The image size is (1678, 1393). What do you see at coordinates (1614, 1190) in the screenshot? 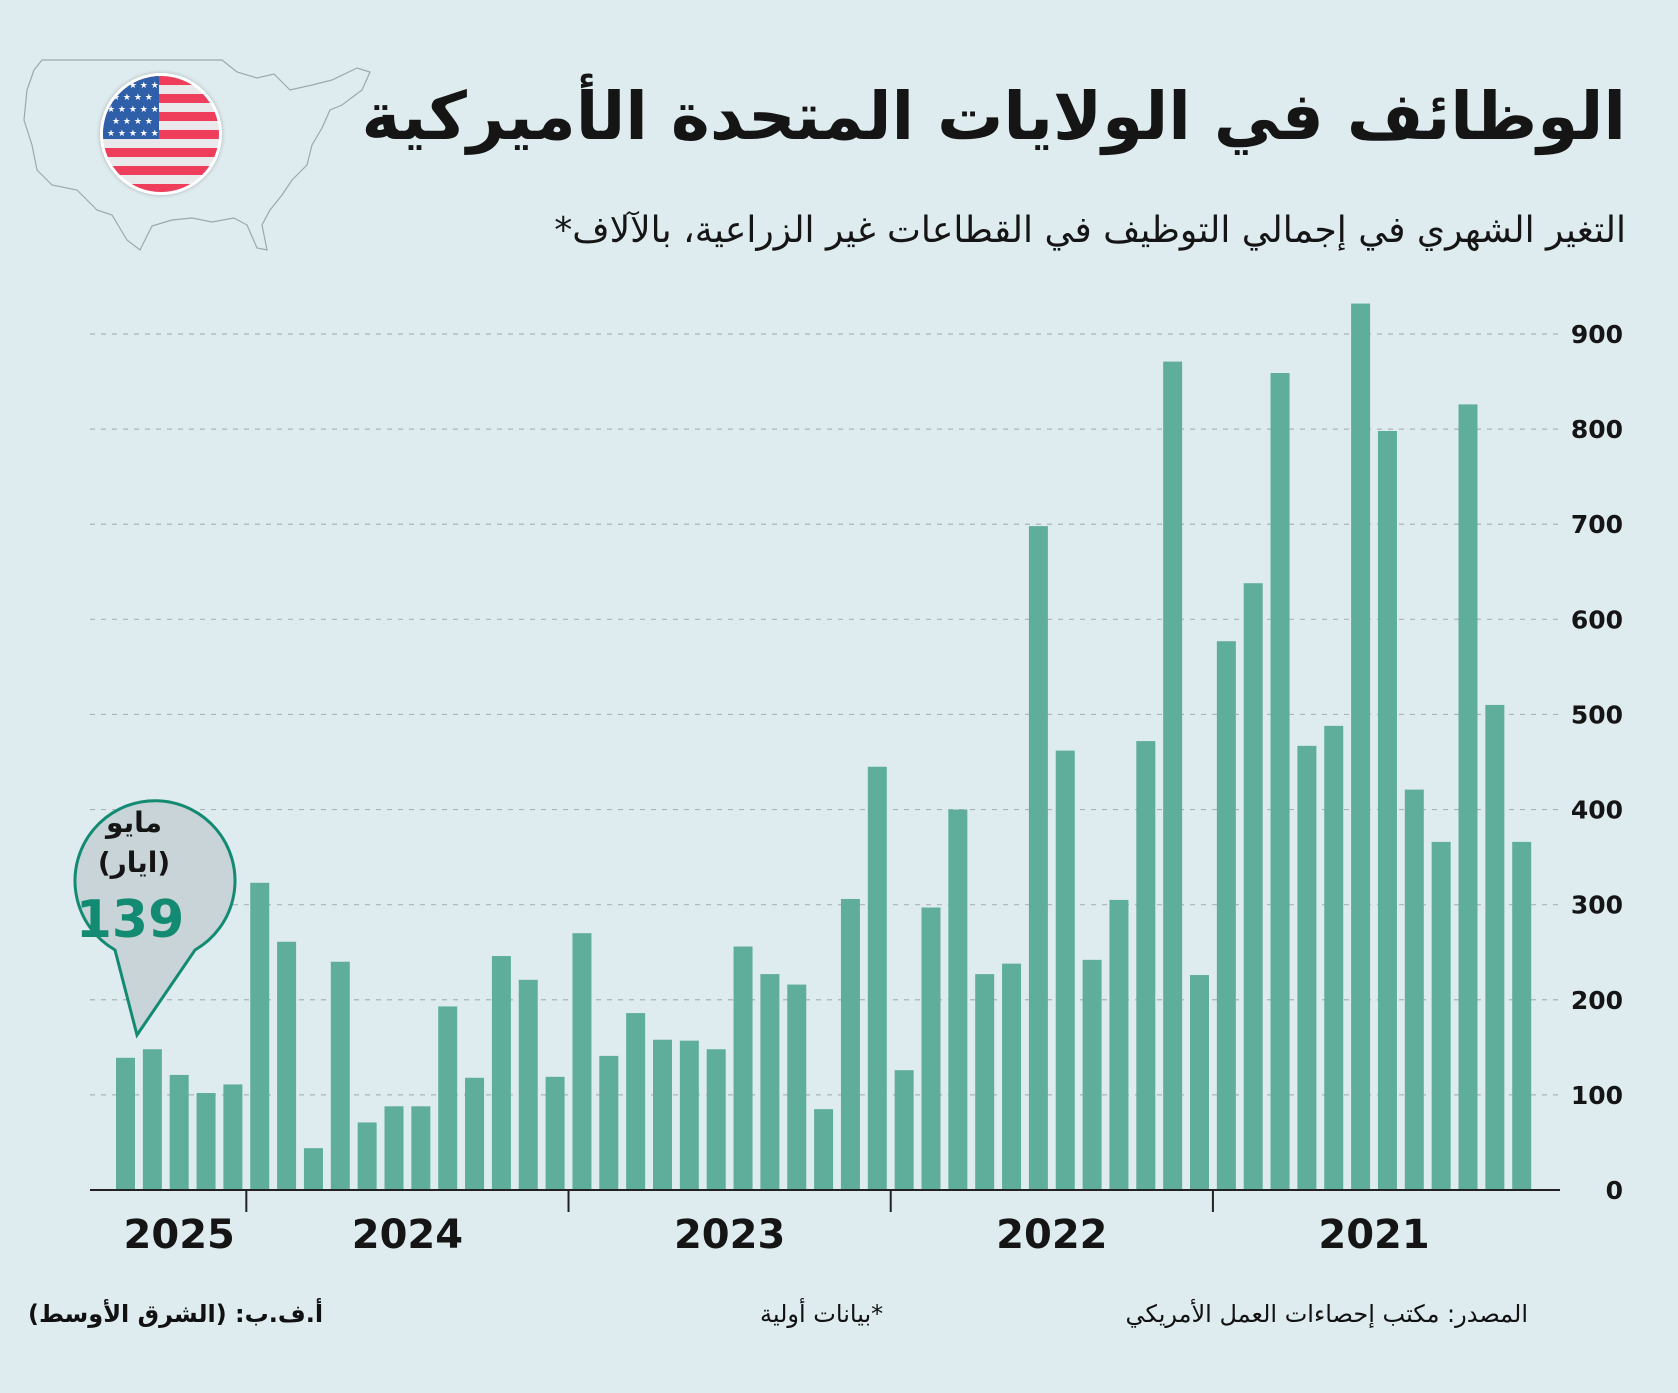
I see `y-tick-label: 0` at bounding box center [1614, 1190].